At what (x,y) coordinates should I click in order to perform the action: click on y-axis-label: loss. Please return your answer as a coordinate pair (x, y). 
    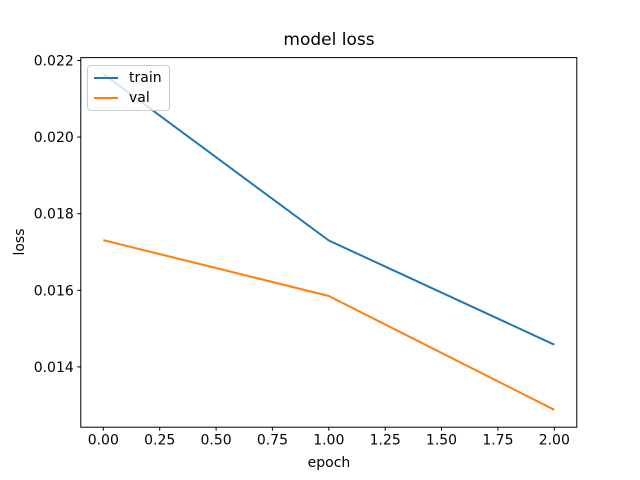
    Looking at the image, I should click on (20, 242).